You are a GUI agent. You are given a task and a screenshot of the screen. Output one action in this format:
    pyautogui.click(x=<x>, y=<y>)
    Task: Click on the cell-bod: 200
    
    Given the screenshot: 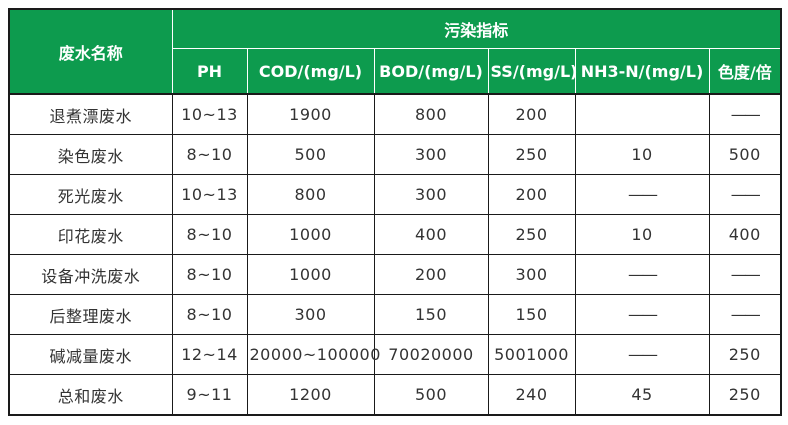 What is the action you would take?
    pyautogui.click(x=431, y=274)
    